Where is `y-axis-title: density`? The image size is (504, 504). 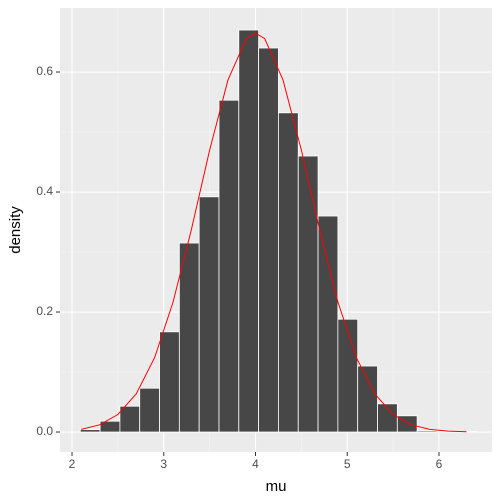
y-axis-title: density is located at coordinates (15, 230).